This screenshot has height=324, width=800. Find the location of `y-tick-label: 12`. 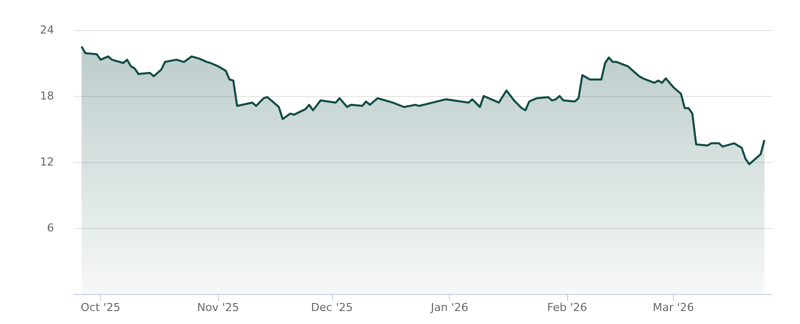

y-tick-label: 12 is located at coordinates (47, 162).